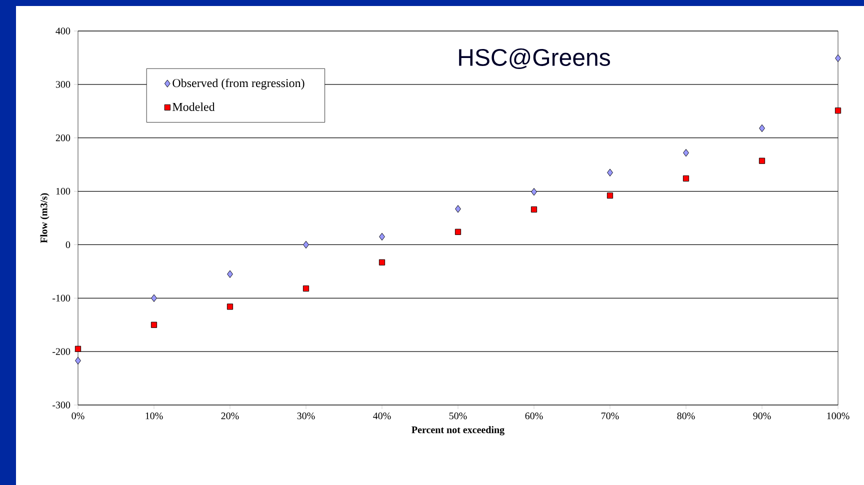 Image resolution: width=864 pixels, height=485 pixels. Describe the element at coordinates (306, 416) in the screenshot. I see `x-tick-label: 30%` at that location.